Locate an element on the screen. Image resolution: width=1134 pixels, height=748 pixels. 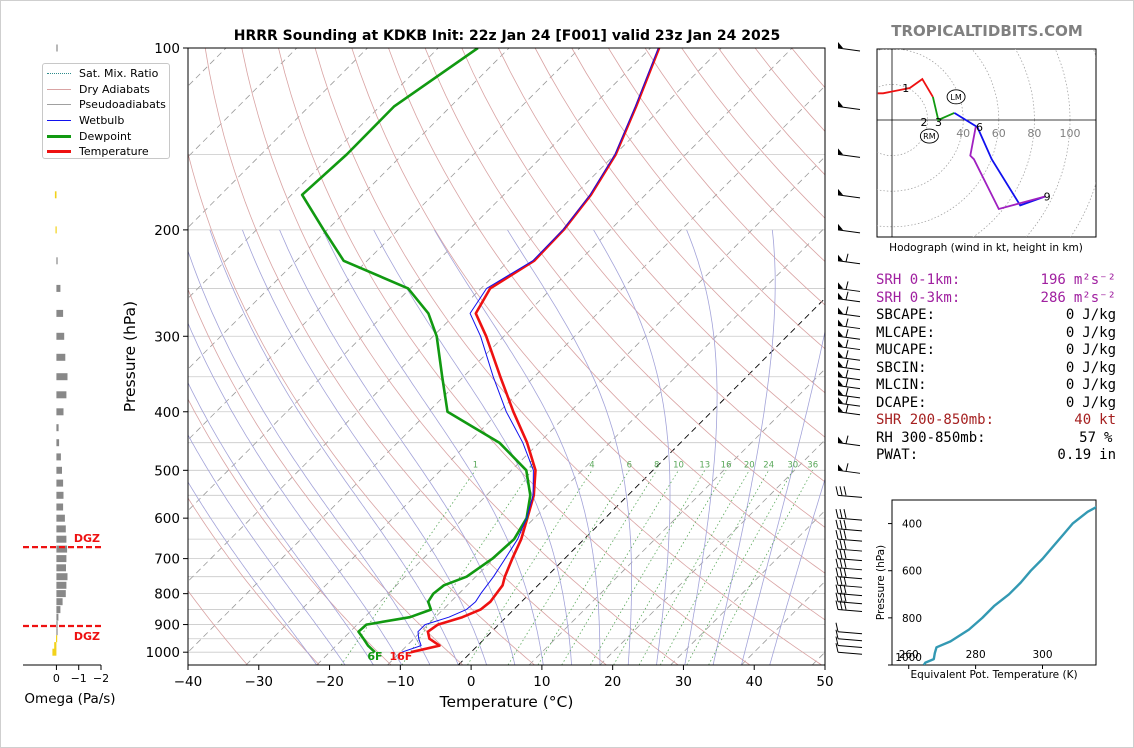
legend-label: Wetbulb is located at coordinates (102, 121).